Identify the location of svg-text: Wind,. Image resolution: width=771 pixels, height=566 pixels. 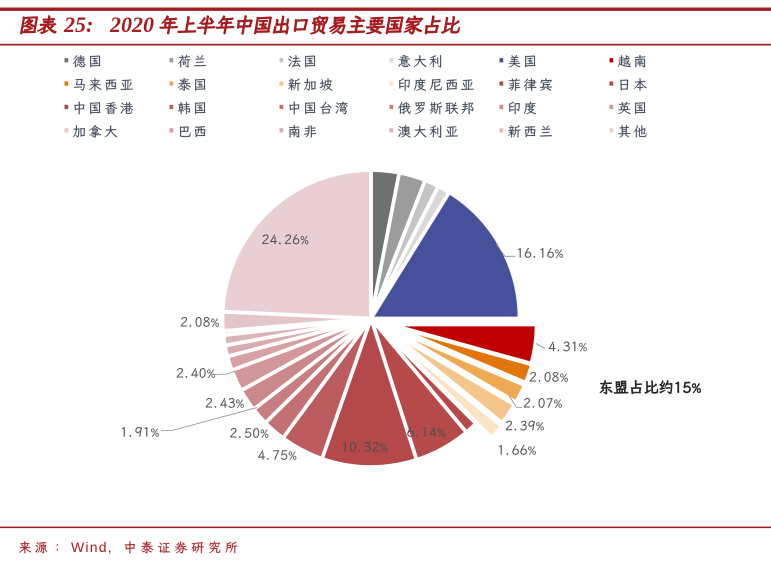
(92, 547).